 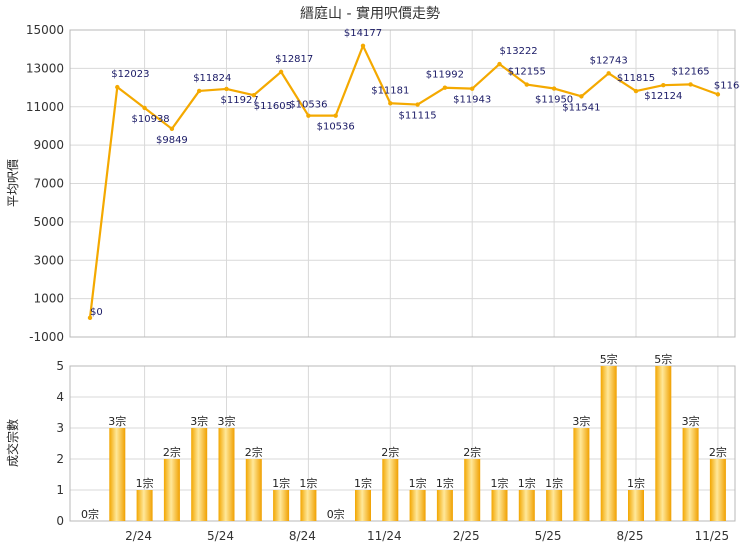 What do you see at coordinates (663, 96) in the screenshot?
I see `line-point-label: $12124` at bounding box center [663, 96].